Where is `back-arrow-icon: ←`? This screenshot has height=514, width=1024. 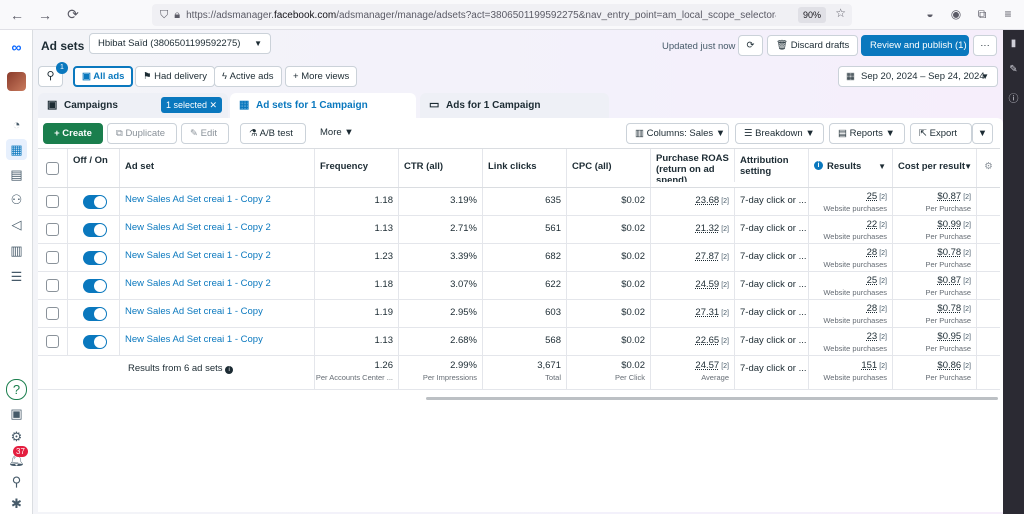 back-arrow-icon: ← is located at coordinates (17, 14).